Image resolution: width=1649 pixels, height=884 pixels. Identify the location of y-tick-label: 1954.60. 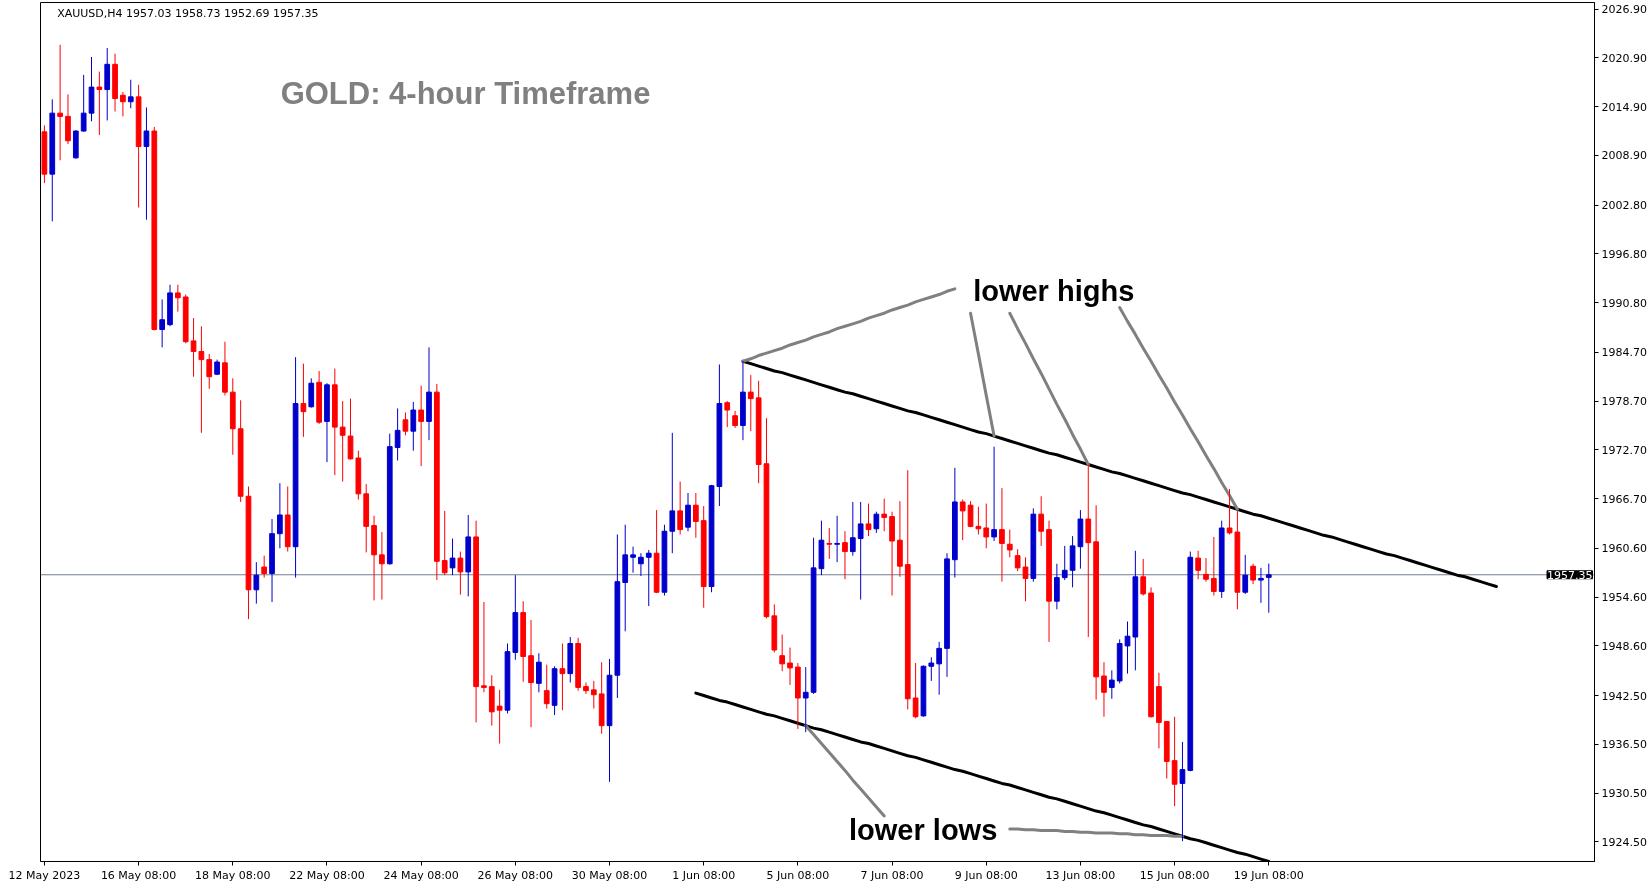
(1624, 598).